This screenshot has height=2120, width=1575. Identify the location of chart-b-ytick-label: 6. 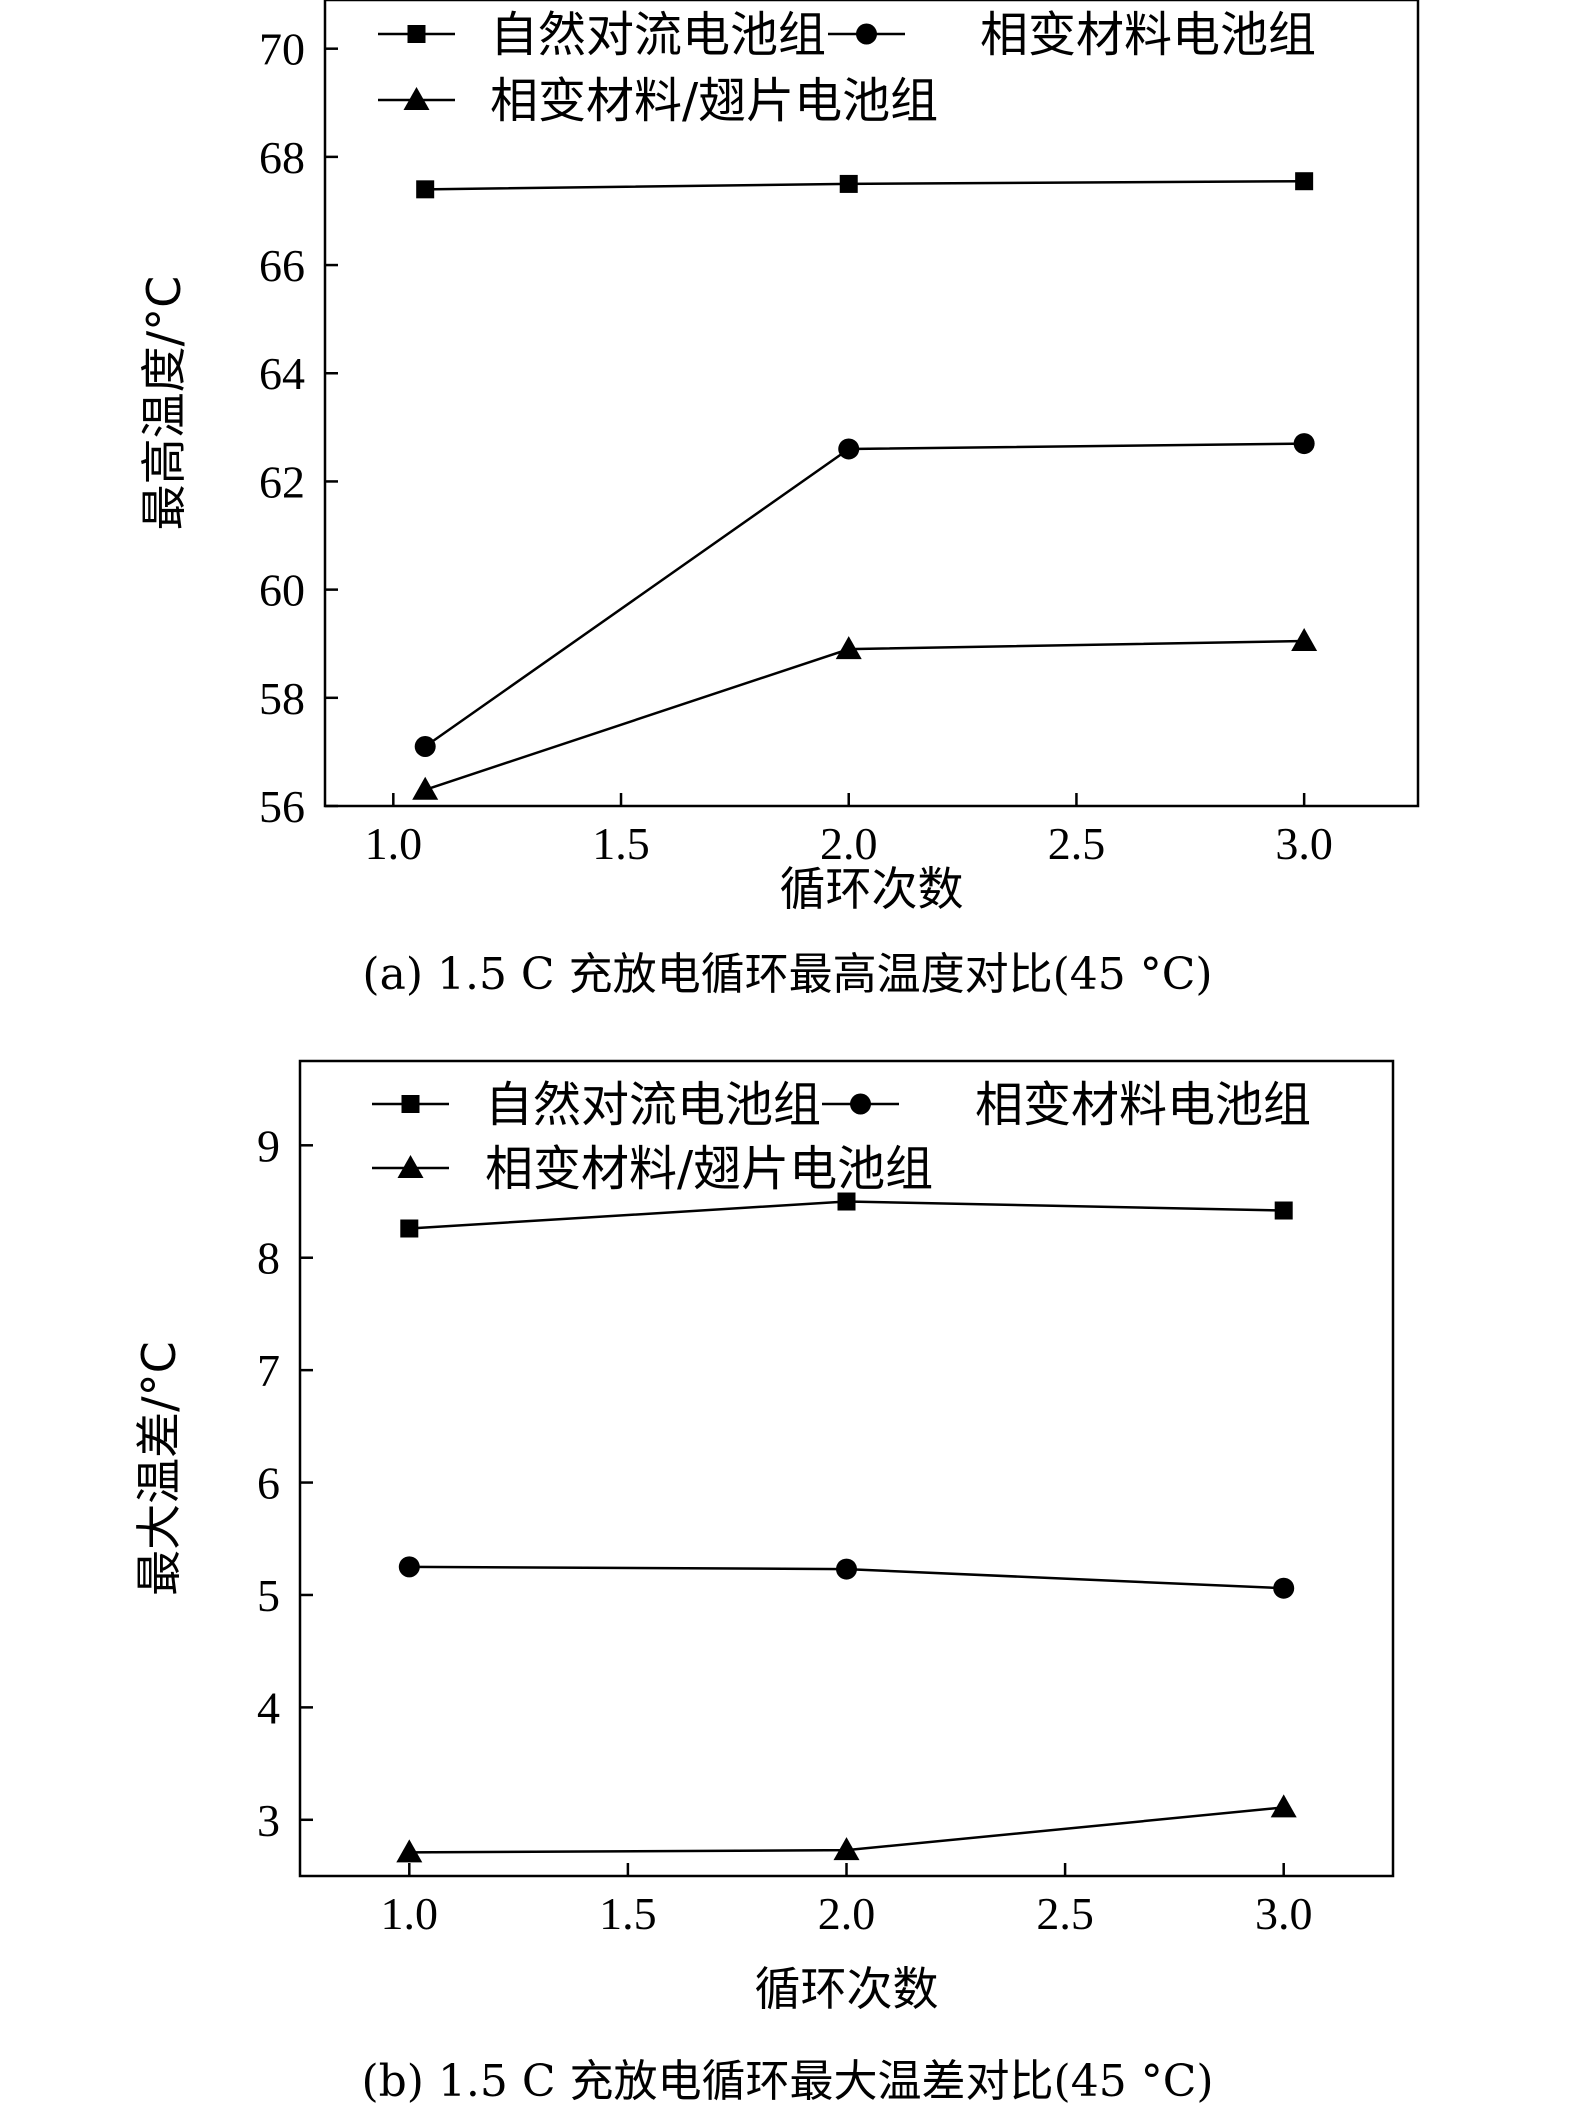
(268, 1483).